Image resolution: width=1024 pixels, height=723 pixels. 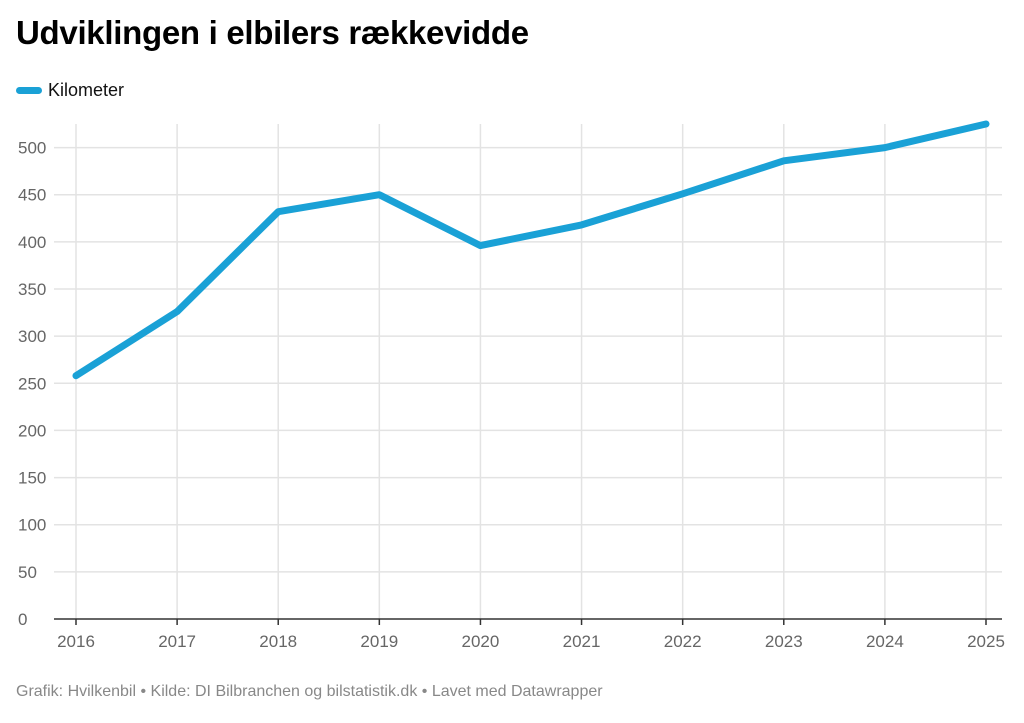 I want to click on x-tick-label: 2017, so click(x=177, y=641).